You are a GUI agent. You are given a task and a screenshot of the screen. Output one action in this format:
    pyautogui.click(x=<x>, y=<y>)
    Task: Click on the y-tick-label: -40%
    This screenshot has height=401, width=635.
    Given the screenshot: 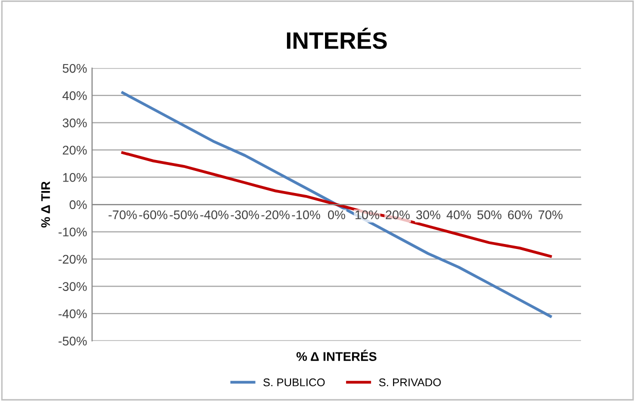 What is the action you would take?
    pyautogui.click(x=72, y=313)
    